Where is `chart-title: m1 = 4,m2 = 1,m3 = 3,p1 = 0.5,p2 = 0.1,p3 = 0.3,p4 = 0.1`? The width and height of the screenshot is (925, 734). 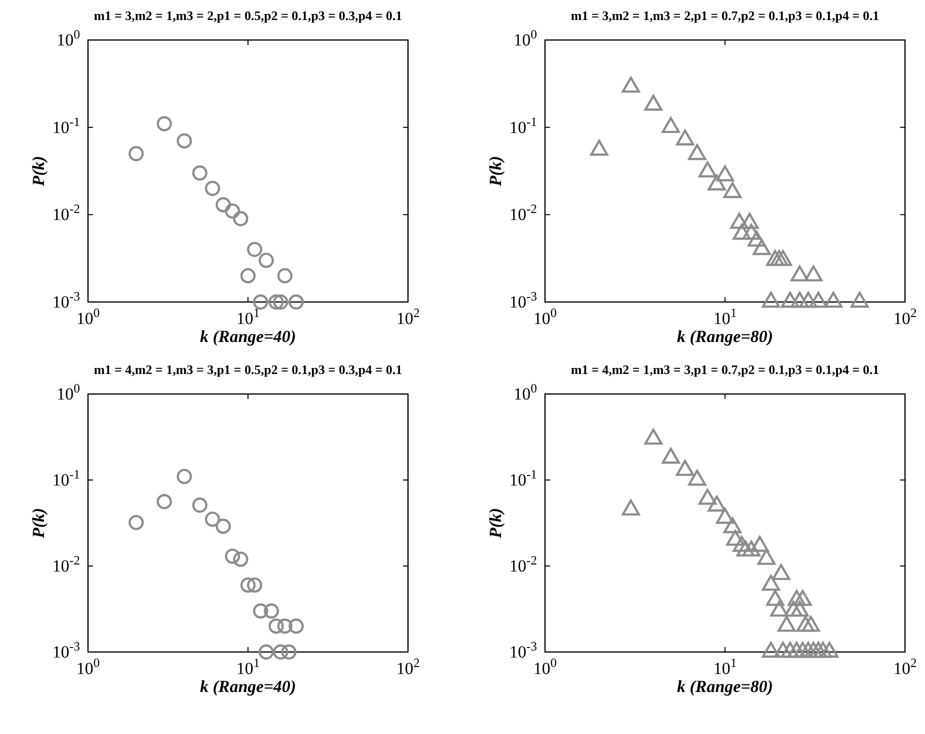
chart-title: m1 = 4,m2 = 1,m3 = 3,p1 = 0.5,p2 = 0.1,p3 = 0.3,p4 = 0.1 is located at coordinates (248, 369).